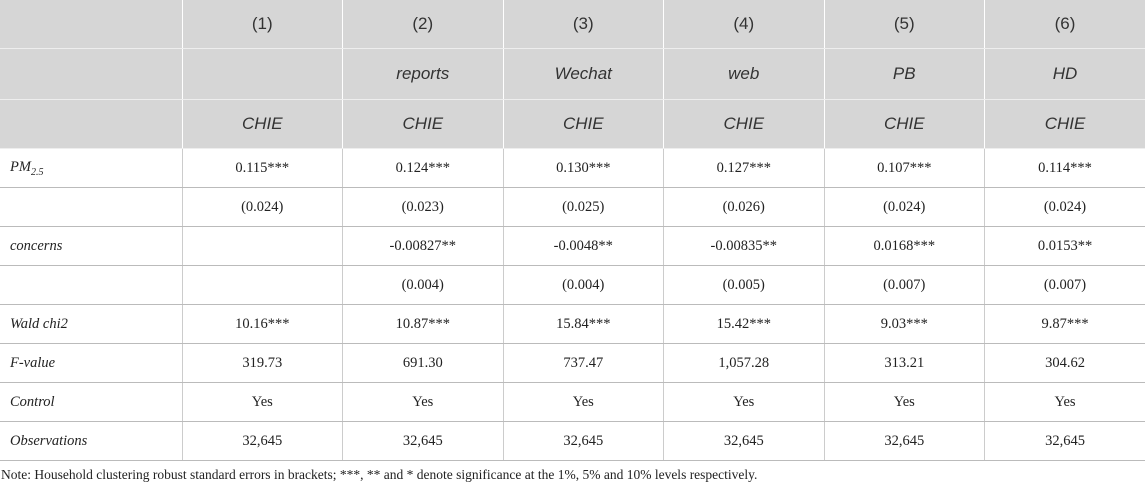  I want to click on value-cell: 0.124***, so click(423, 168).